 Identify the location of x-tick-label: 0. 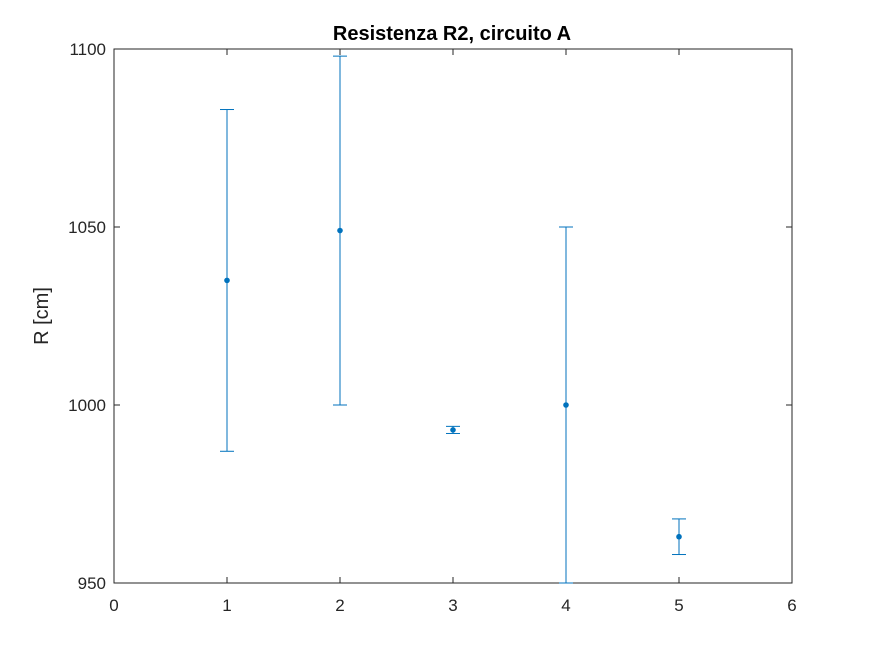
(113, 605).